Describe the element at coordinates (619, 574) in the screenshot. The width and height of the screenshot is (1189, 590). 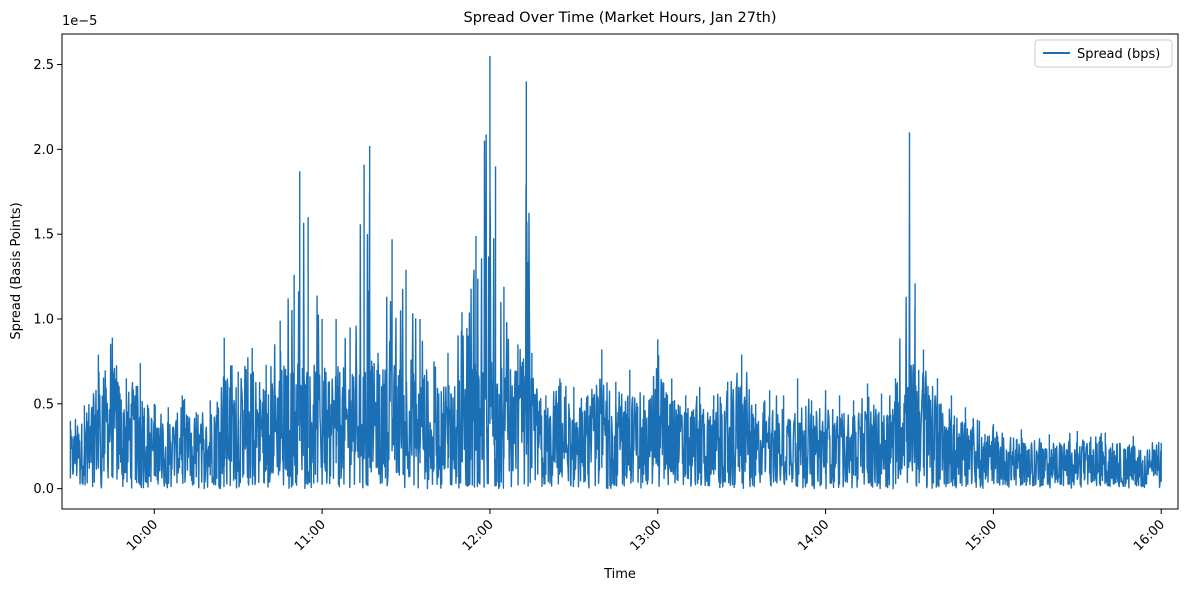
I see `x-axis-label: Time` at that location.